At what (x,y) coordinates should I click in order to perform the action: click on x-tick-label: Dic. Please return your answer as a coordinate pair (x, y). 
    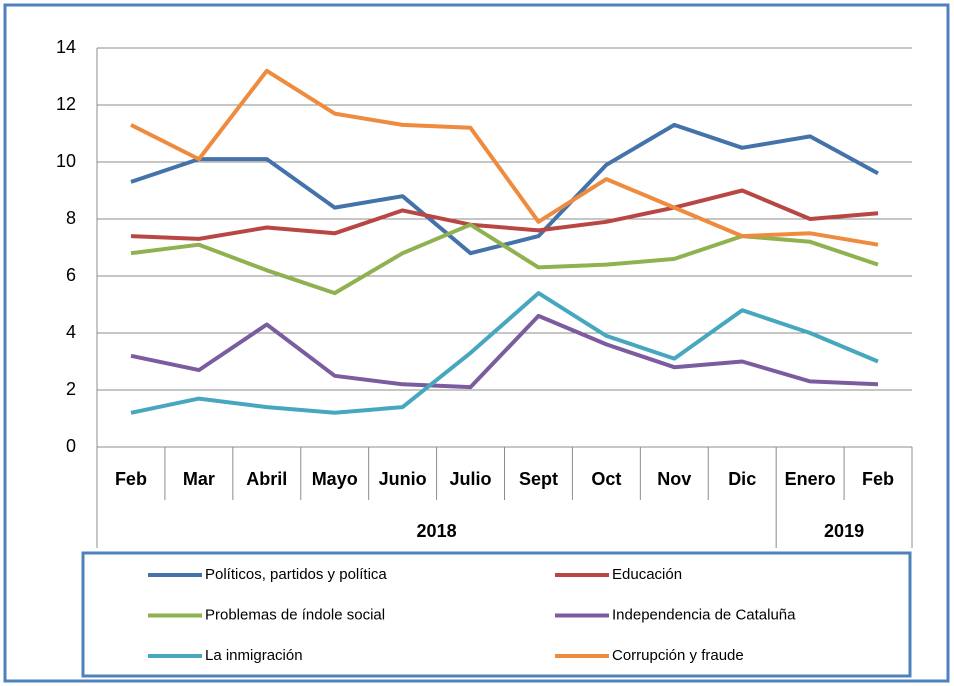
    Looking at the image, I should click on (742, 479).